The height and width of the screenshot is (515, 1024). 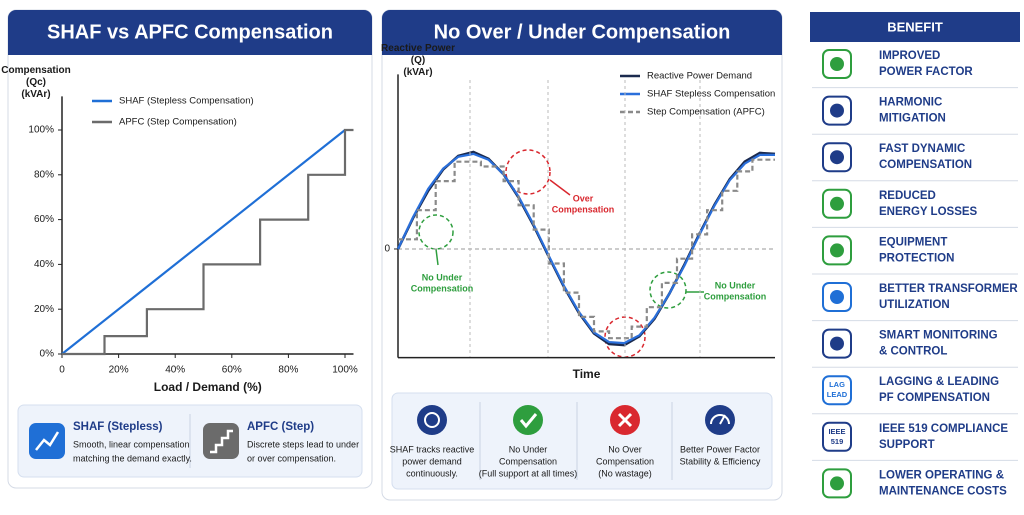 What do you see at coordinates (837, 394) in the screenshot?
I see `benefit-icon-text: LEAD` at bounding box center [837, 394].